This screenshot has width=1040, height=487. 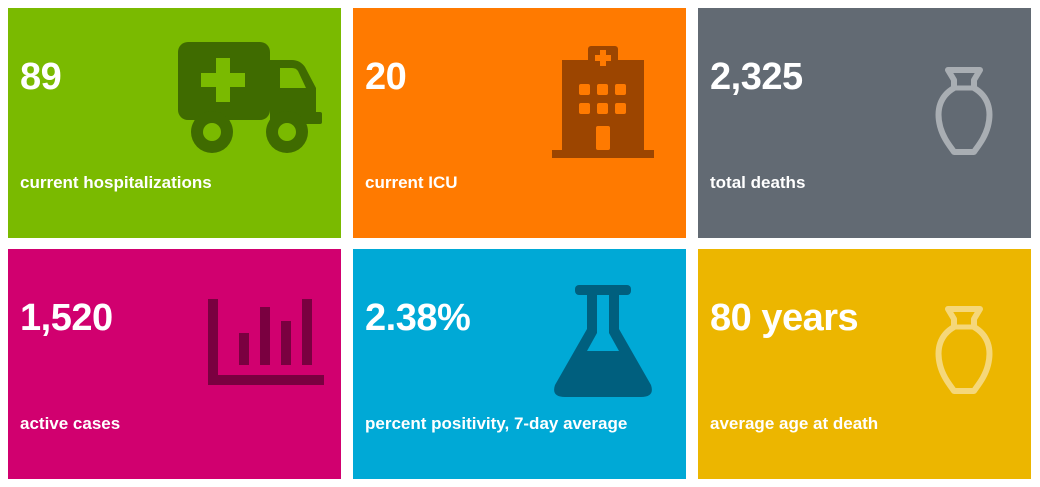 I want to click on bar-chart-icon, so click(x=266, y=342).